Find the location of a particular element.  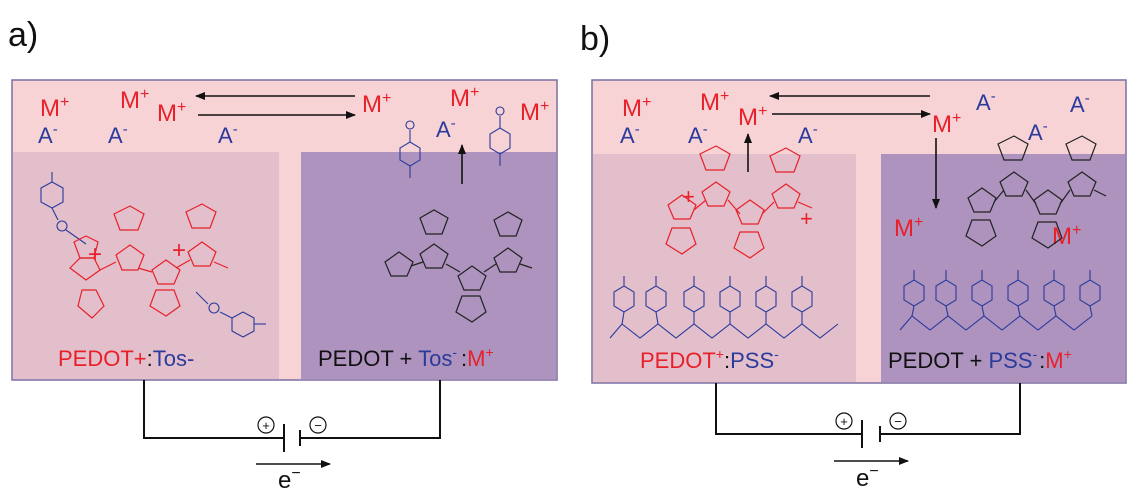

panel-b-left-formula: PEDOT+:PSS- is located at coordinates (709, 359).